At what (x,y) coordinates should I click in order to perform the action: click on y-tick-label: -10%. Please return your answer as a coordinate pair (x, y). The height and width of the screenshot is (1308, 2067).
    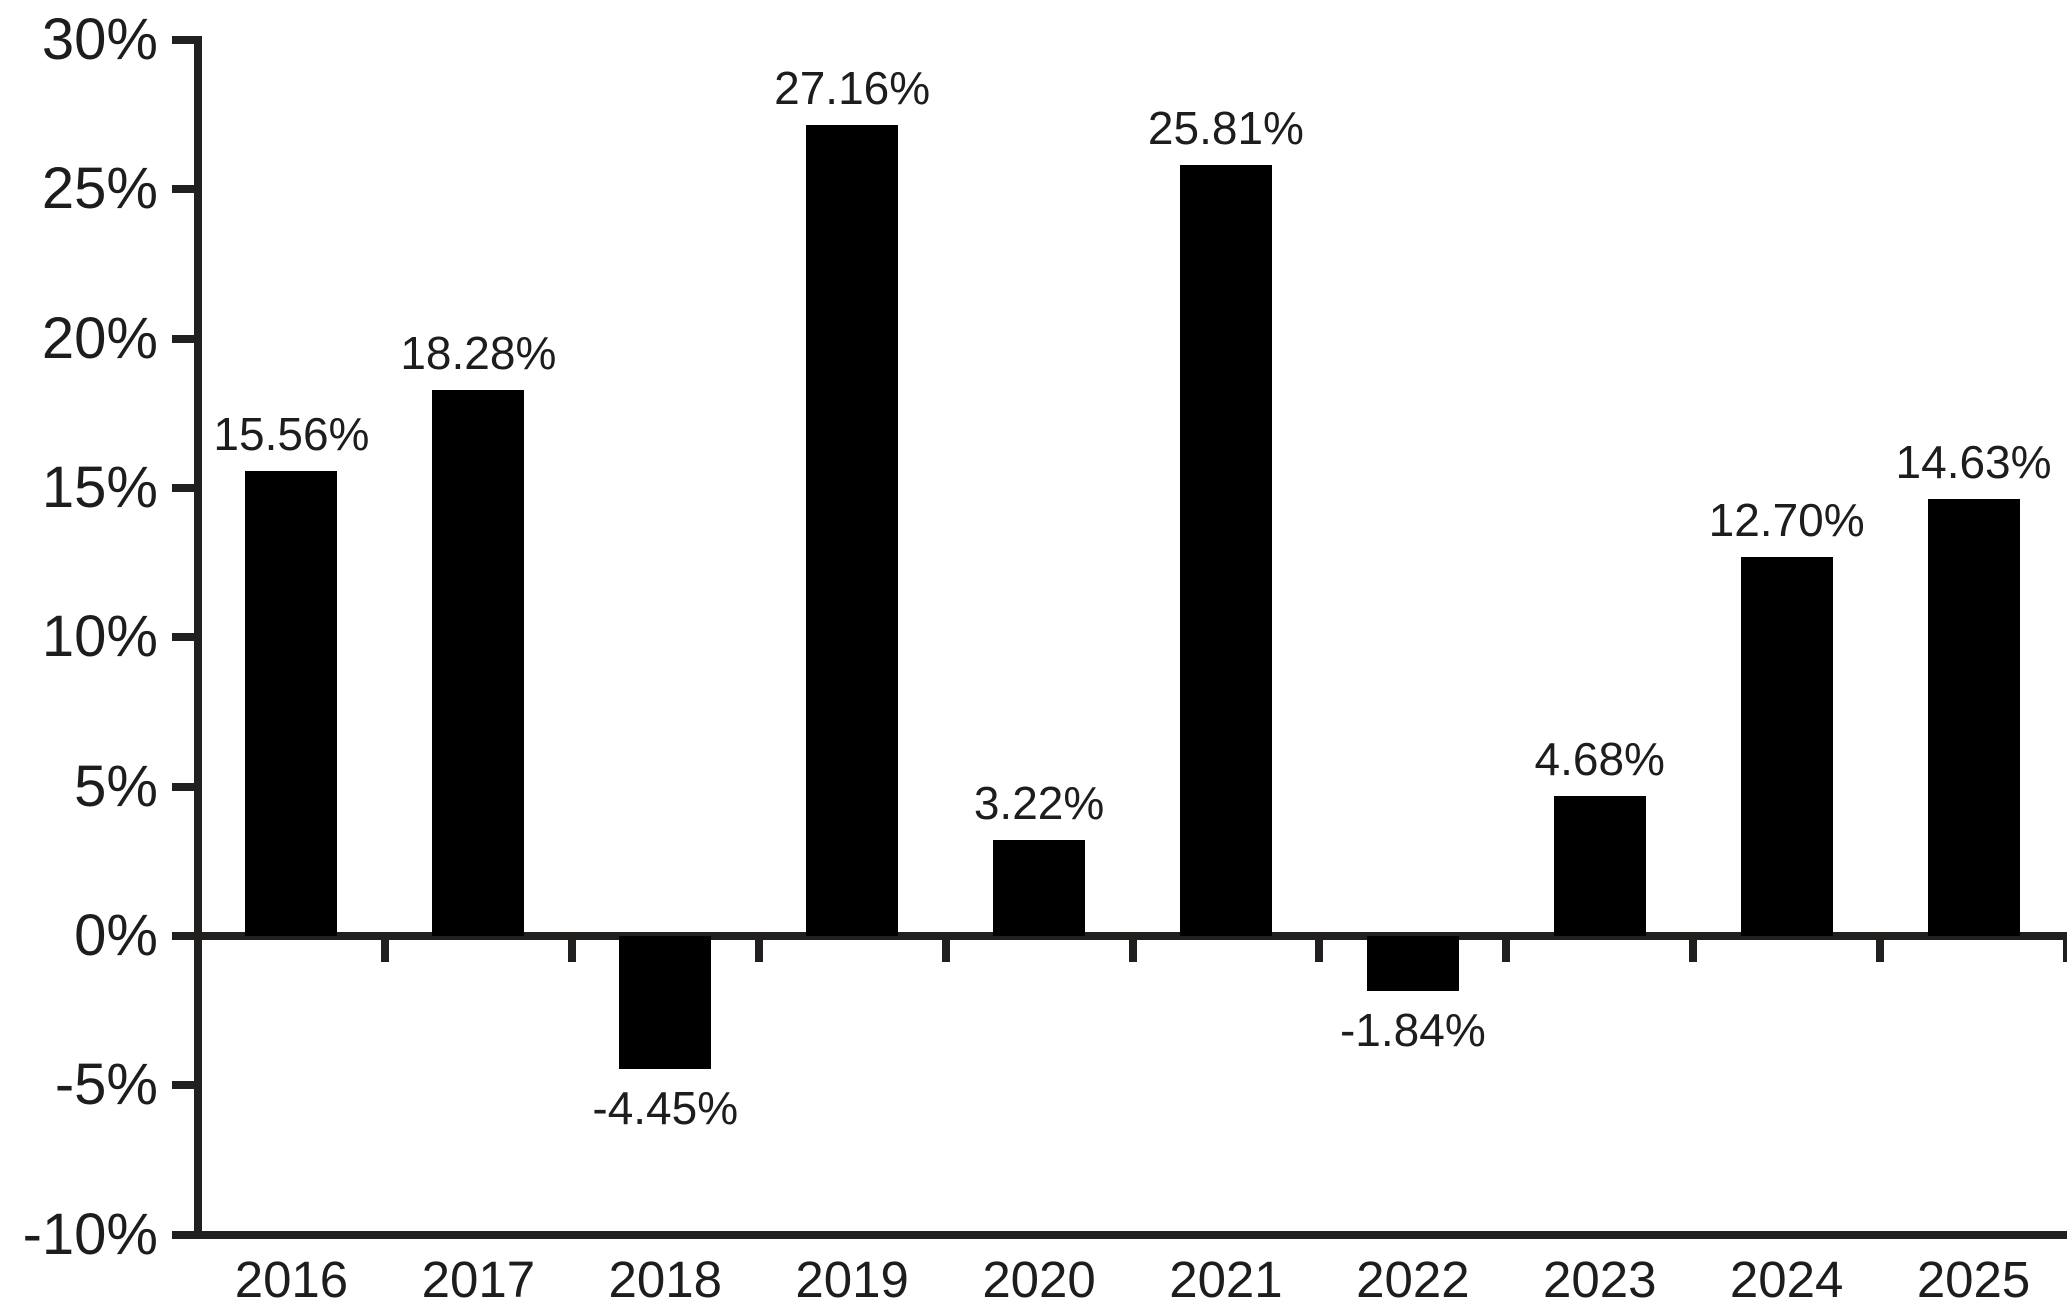
    Looking at the image, I should click on (90, 1234).